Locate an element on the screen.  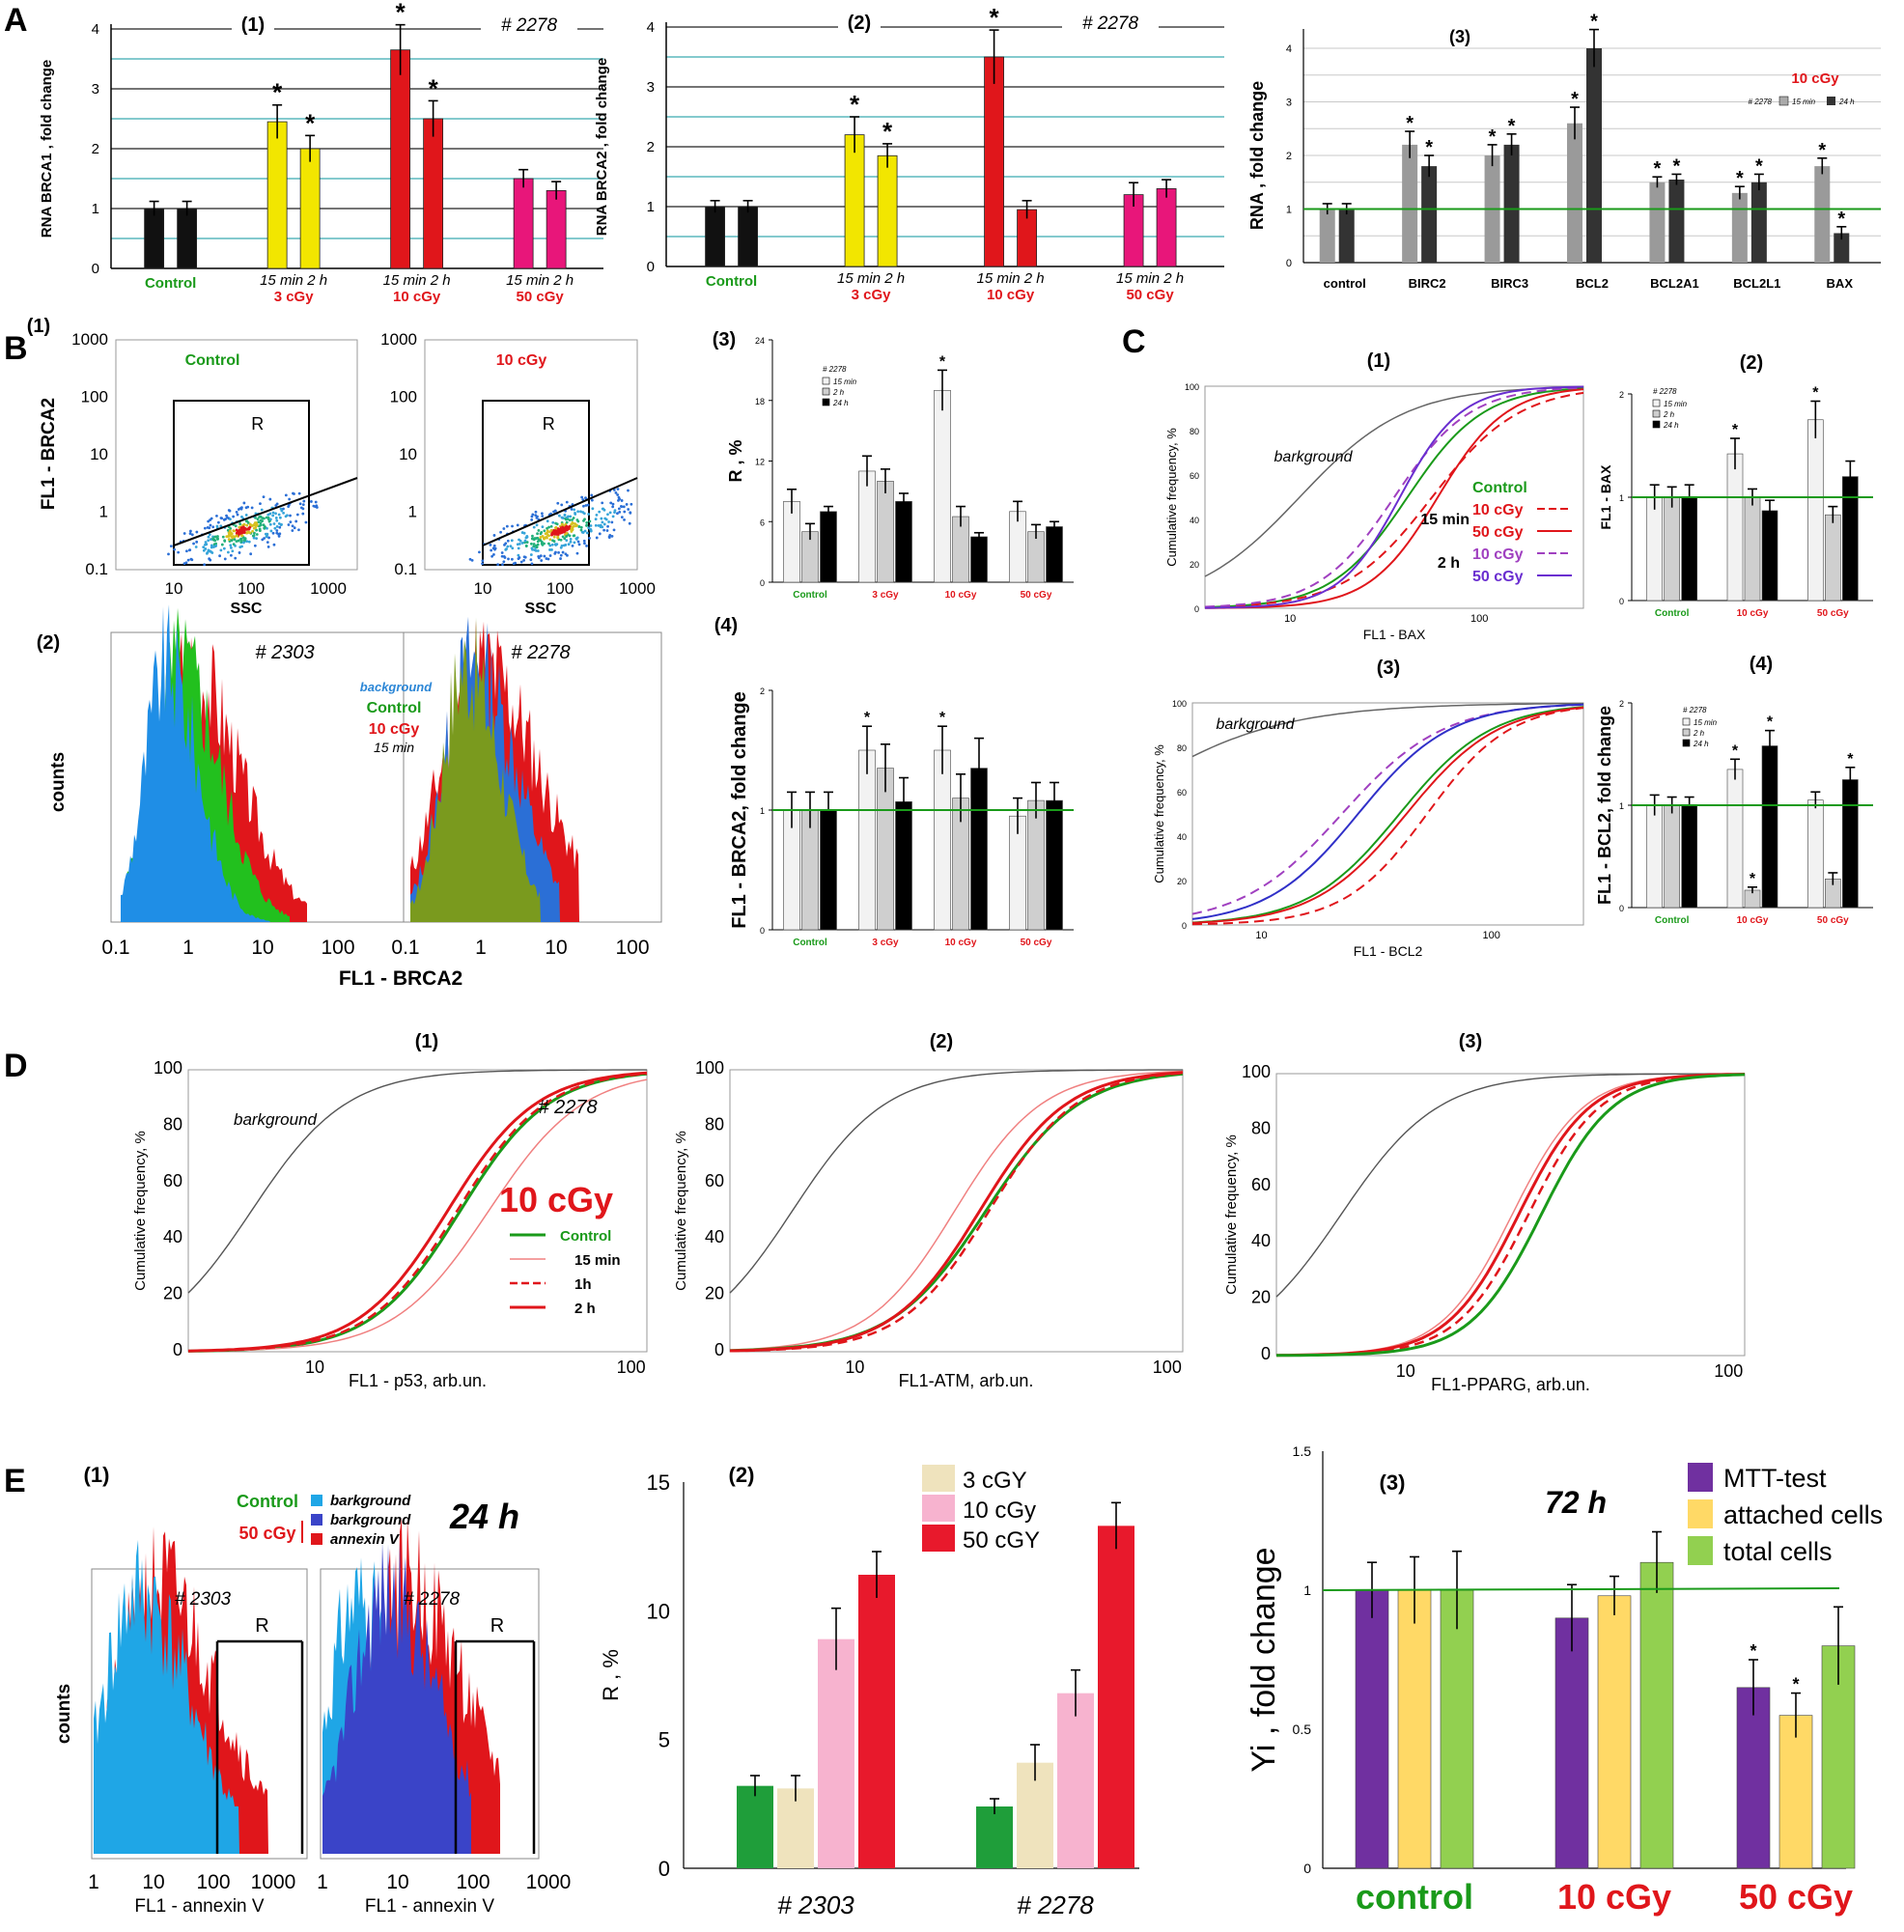
y-tick-label: 4 is located at coordinates (1289, 49).